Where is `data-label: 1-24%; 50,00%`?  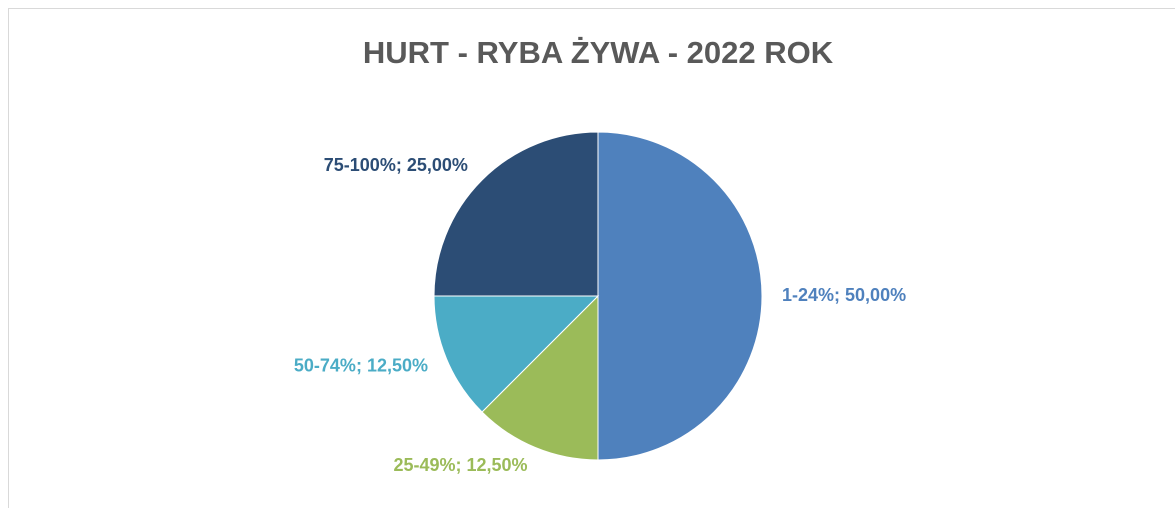 data-label: 1-24%; 50,00% is located at coordinates (844, 295).